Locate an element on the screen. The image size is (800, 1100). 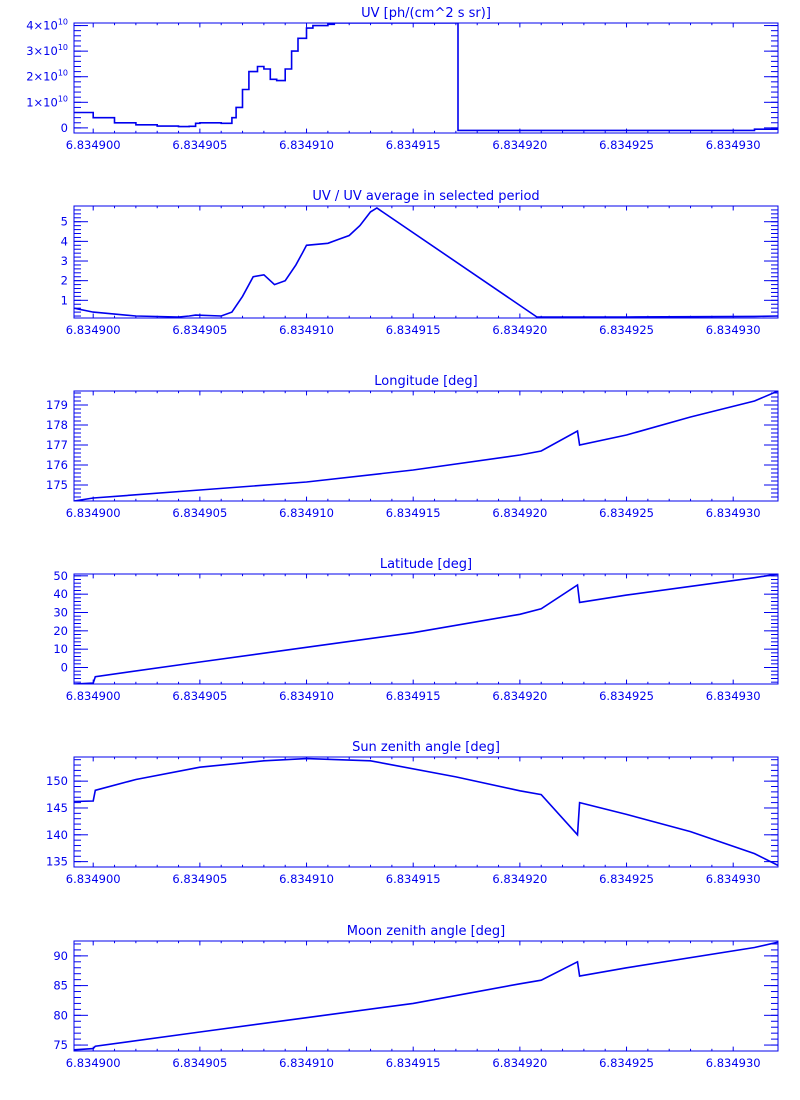
y-tick-label: 50 is located at coordinates (60, 576).